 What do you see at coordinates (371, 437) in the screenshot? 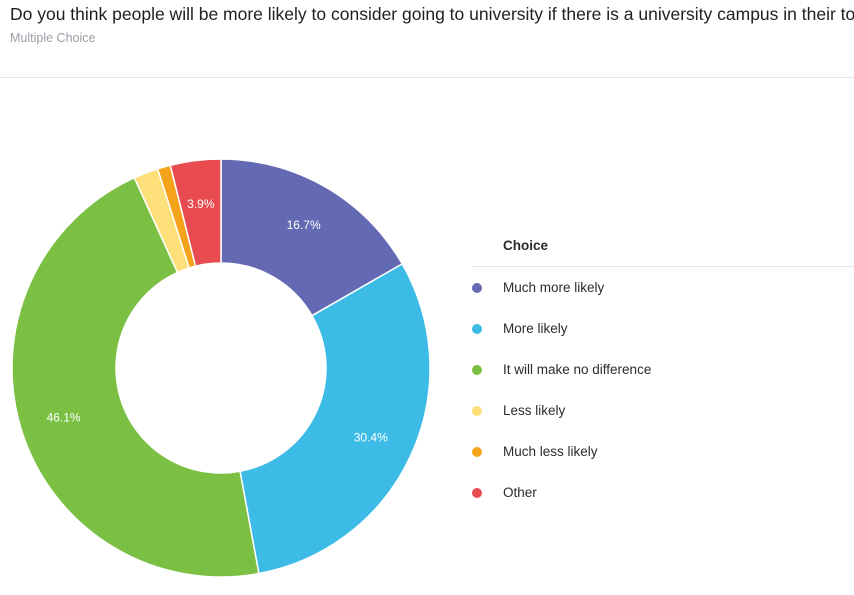
I see `slice-data-label-1: 30.4%` at bounding box center [371, 437].